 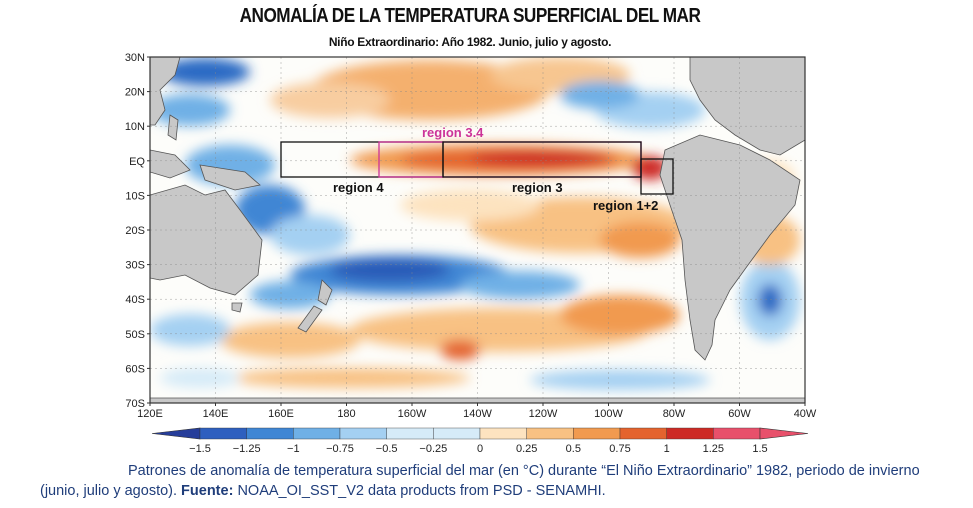 What do you see at coordinates (165, 91) in the screenshot?
I see `asia-land` at bounding box center [165, 91].